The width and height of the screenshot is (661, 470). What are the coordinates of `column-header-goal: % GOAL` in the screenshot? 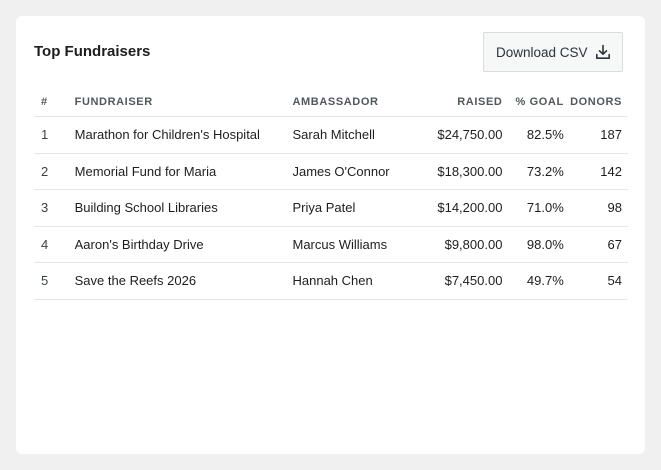 It's located at (533, 102).